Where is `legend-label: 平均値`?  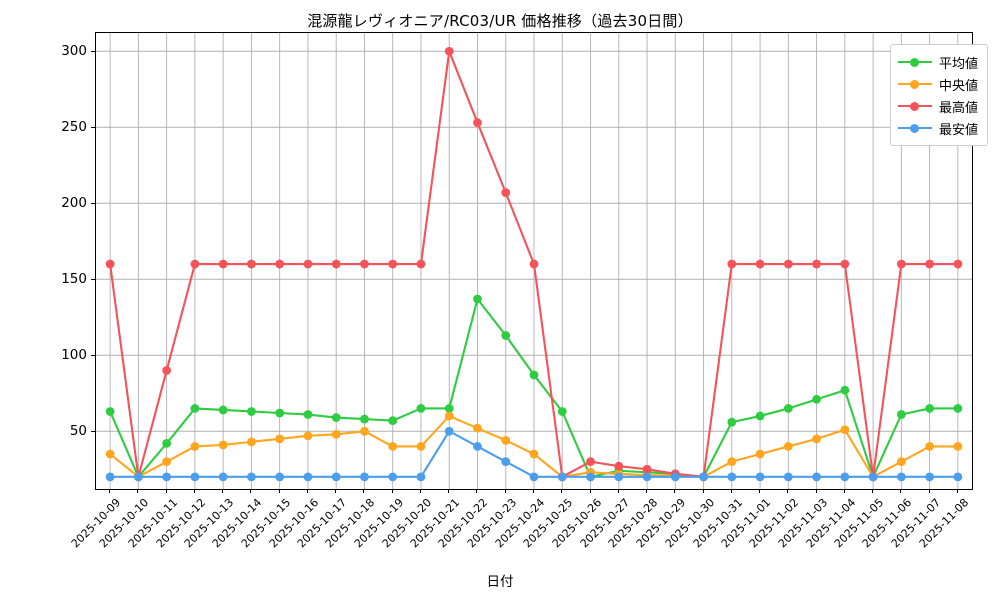 legend-label: 平均値 is located at coordinates (958, 64).